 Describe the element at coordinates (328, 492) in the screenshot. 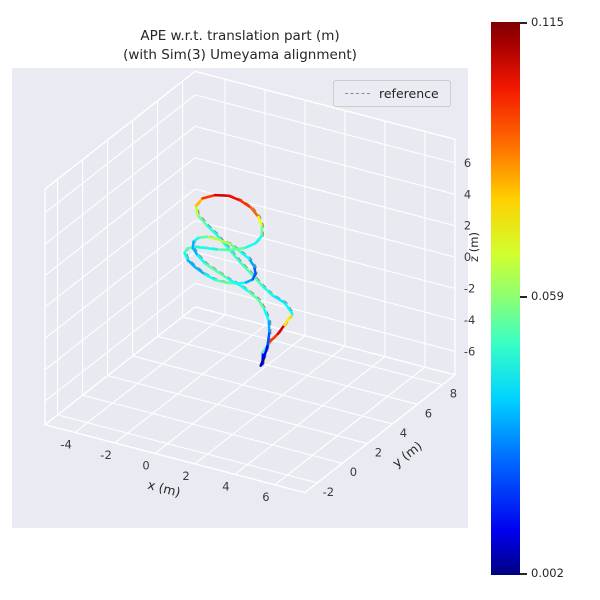

I see `y-tick-label: -2` at that location.